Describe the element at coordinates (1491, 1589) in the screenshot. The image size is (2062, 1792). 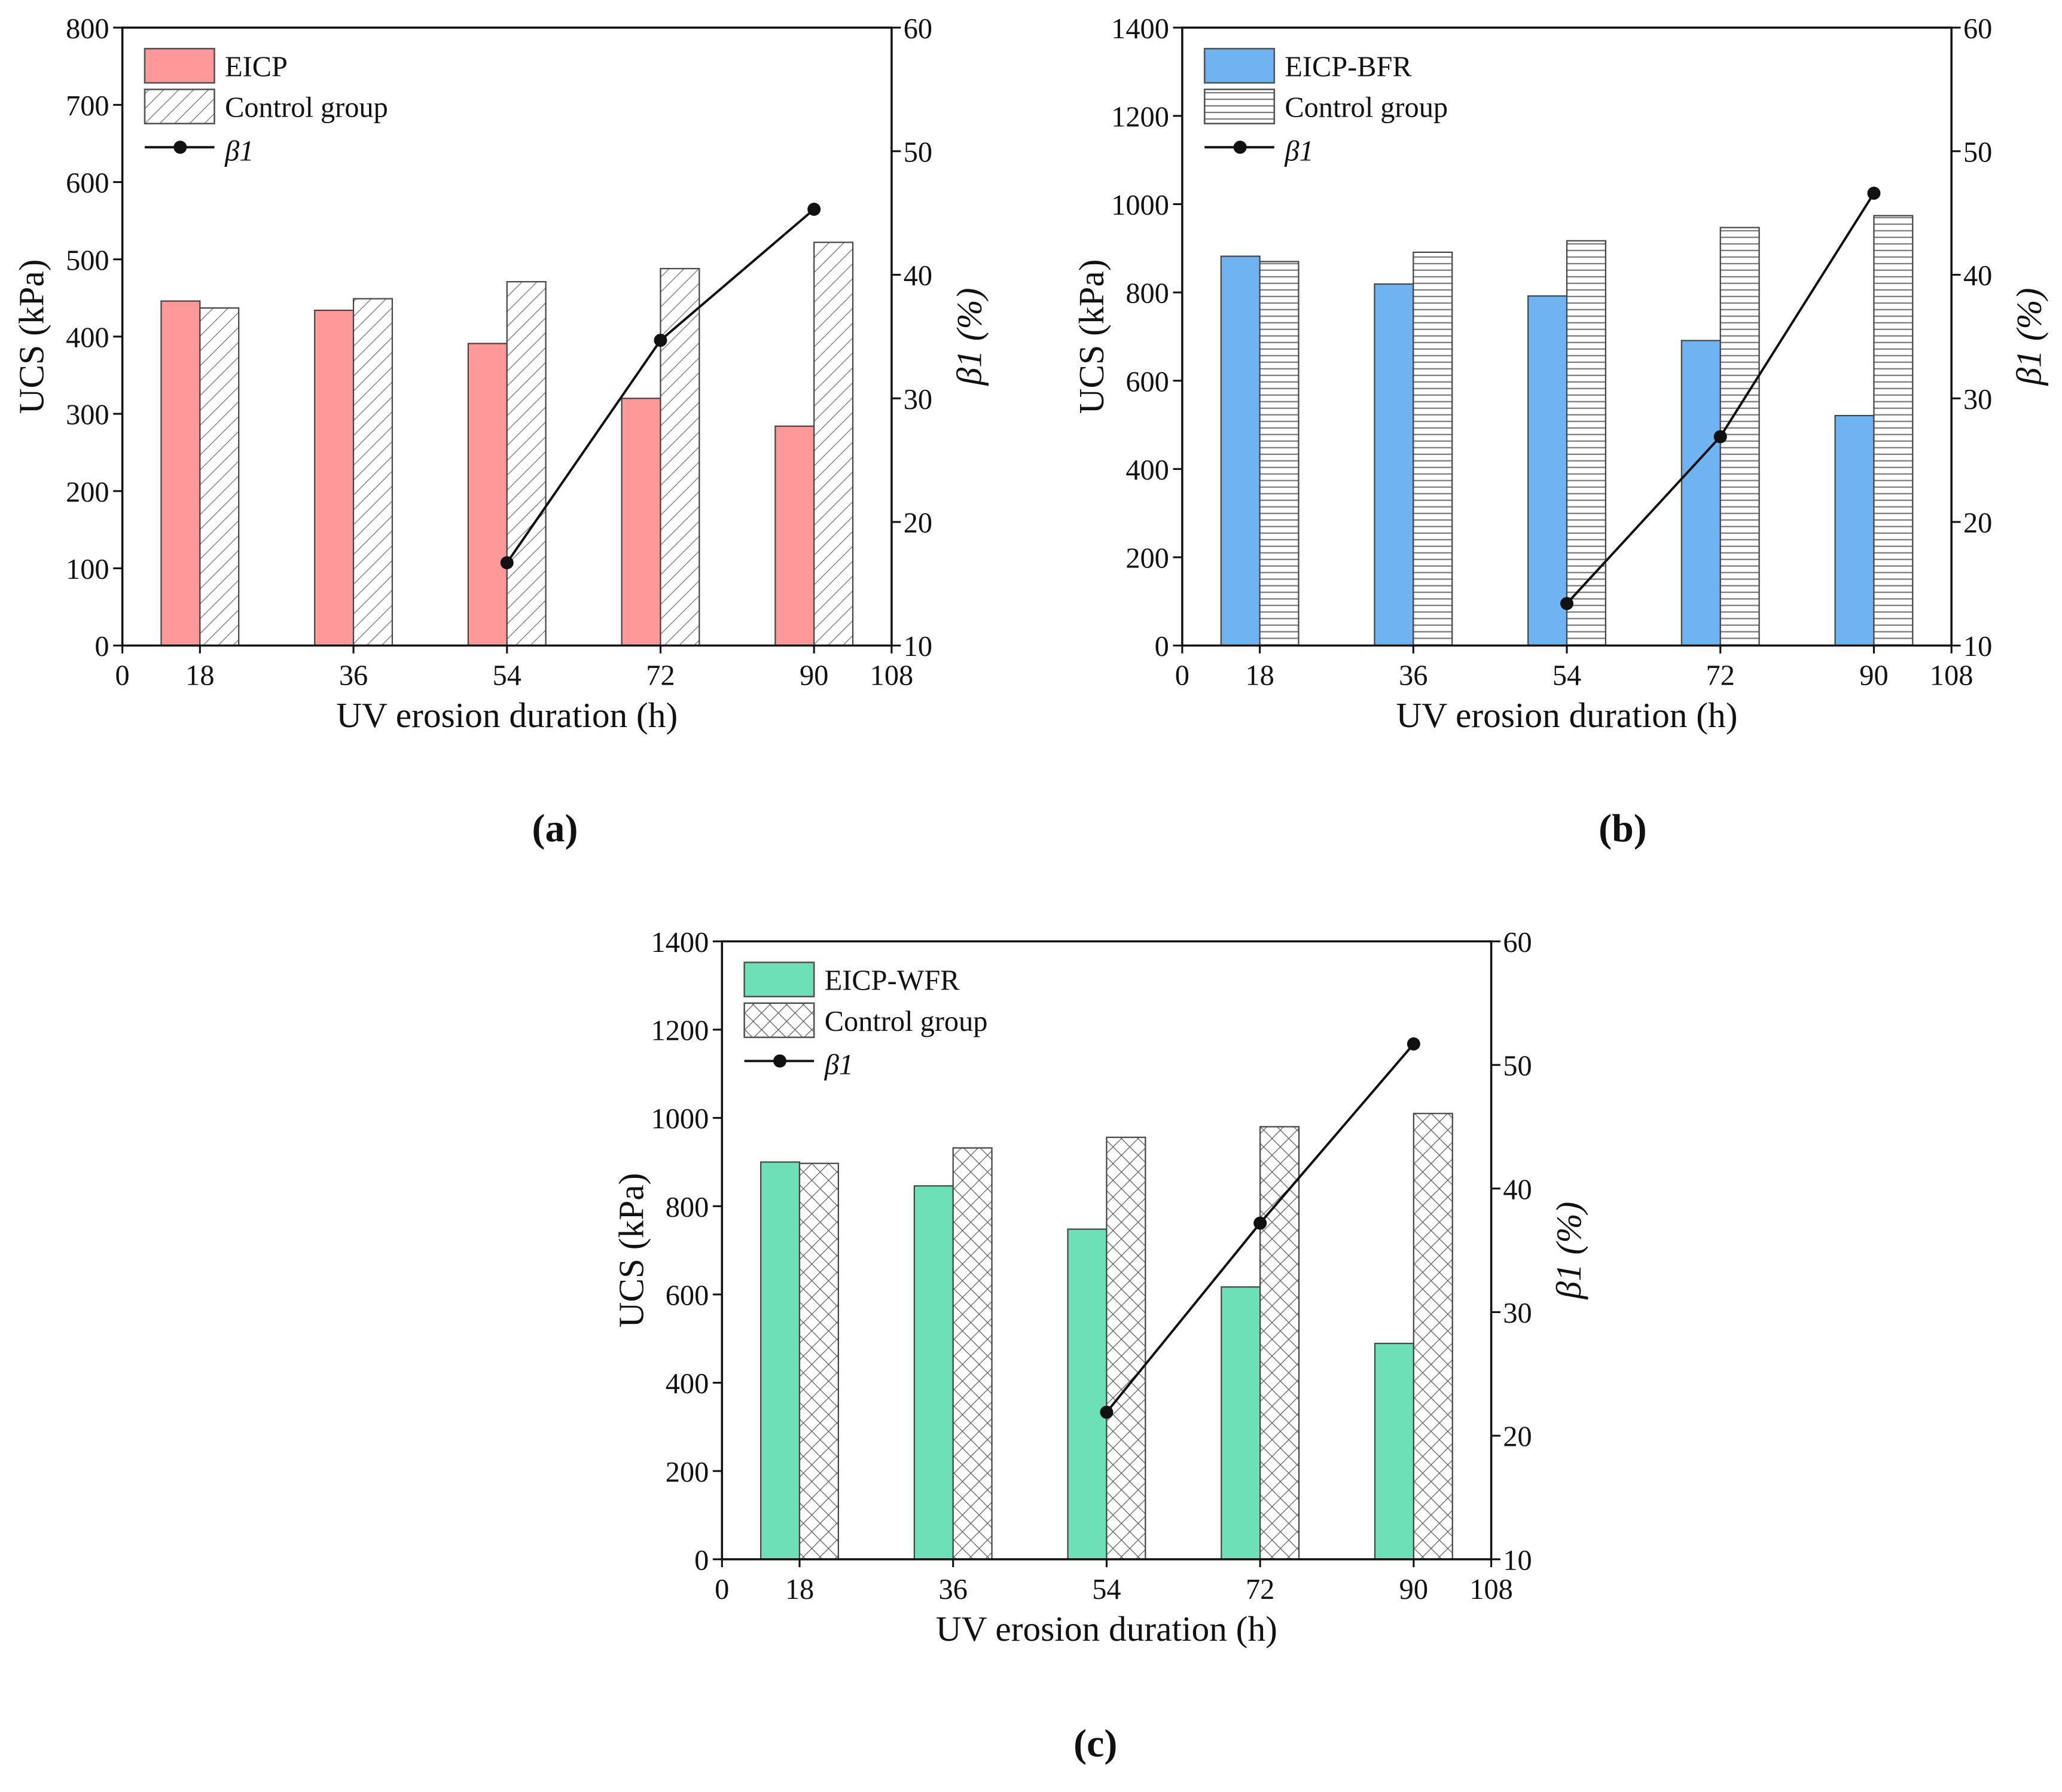
I see `x-tick-label: 108` at that location.